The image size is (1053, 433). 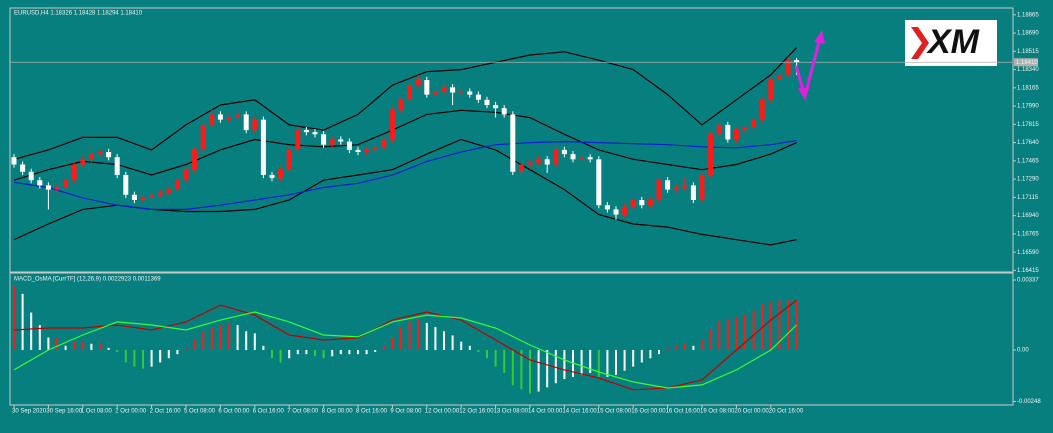 I want to click on x-tick-label: 20 Oct 00:00, so click(x=751, y=412).